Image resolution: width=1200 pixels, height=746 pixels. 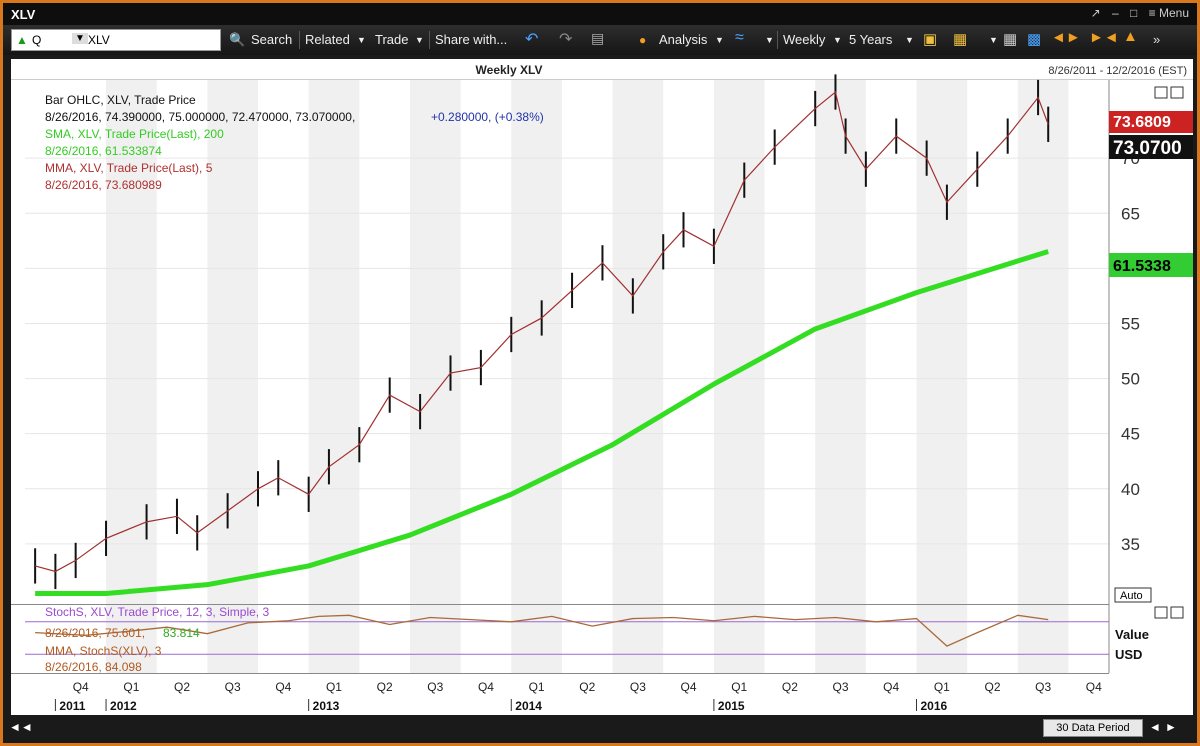 What do you see at coordinates (600, 14) in the screenshot?
I see `title-bar: XLV ↗ – □ ≡ Menu` at bounding box center [600, 14].